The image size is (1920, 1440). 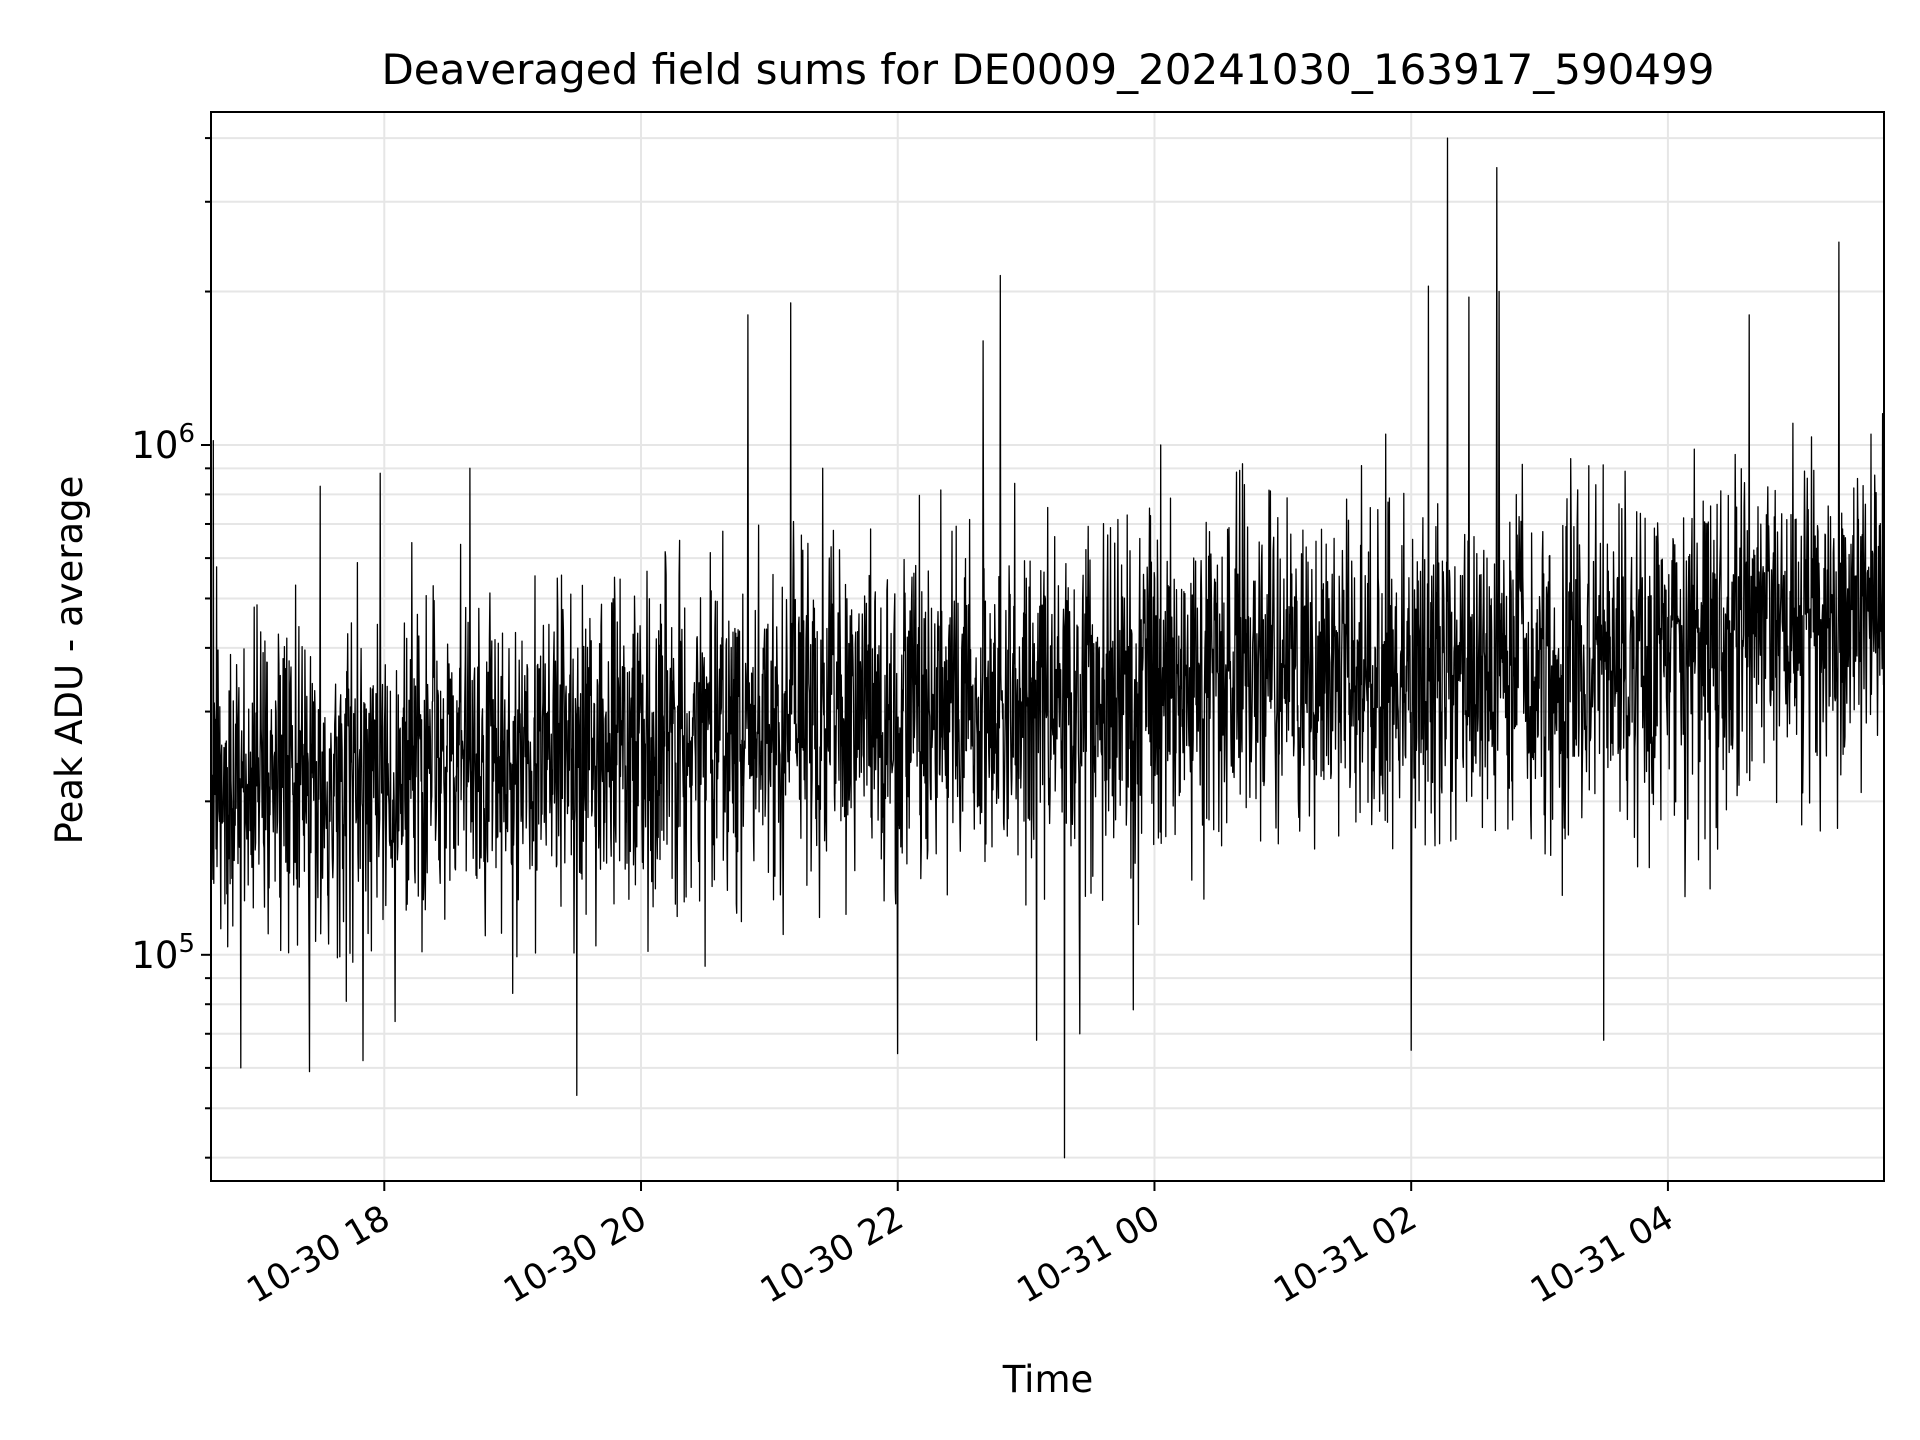 I want to click on y-tick-label: 106, so click(x=163, y=443).